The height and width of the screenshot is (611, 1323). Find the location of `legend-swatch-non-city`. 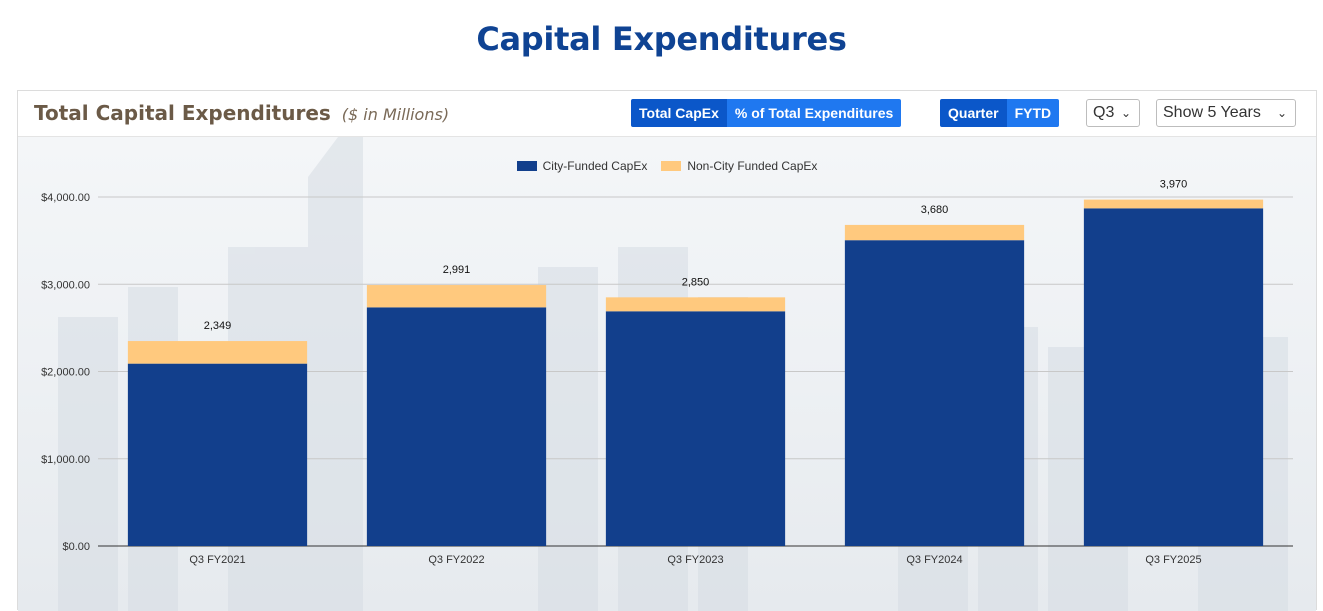

legend-swatch-non-city is located at coordinates (671, 166).